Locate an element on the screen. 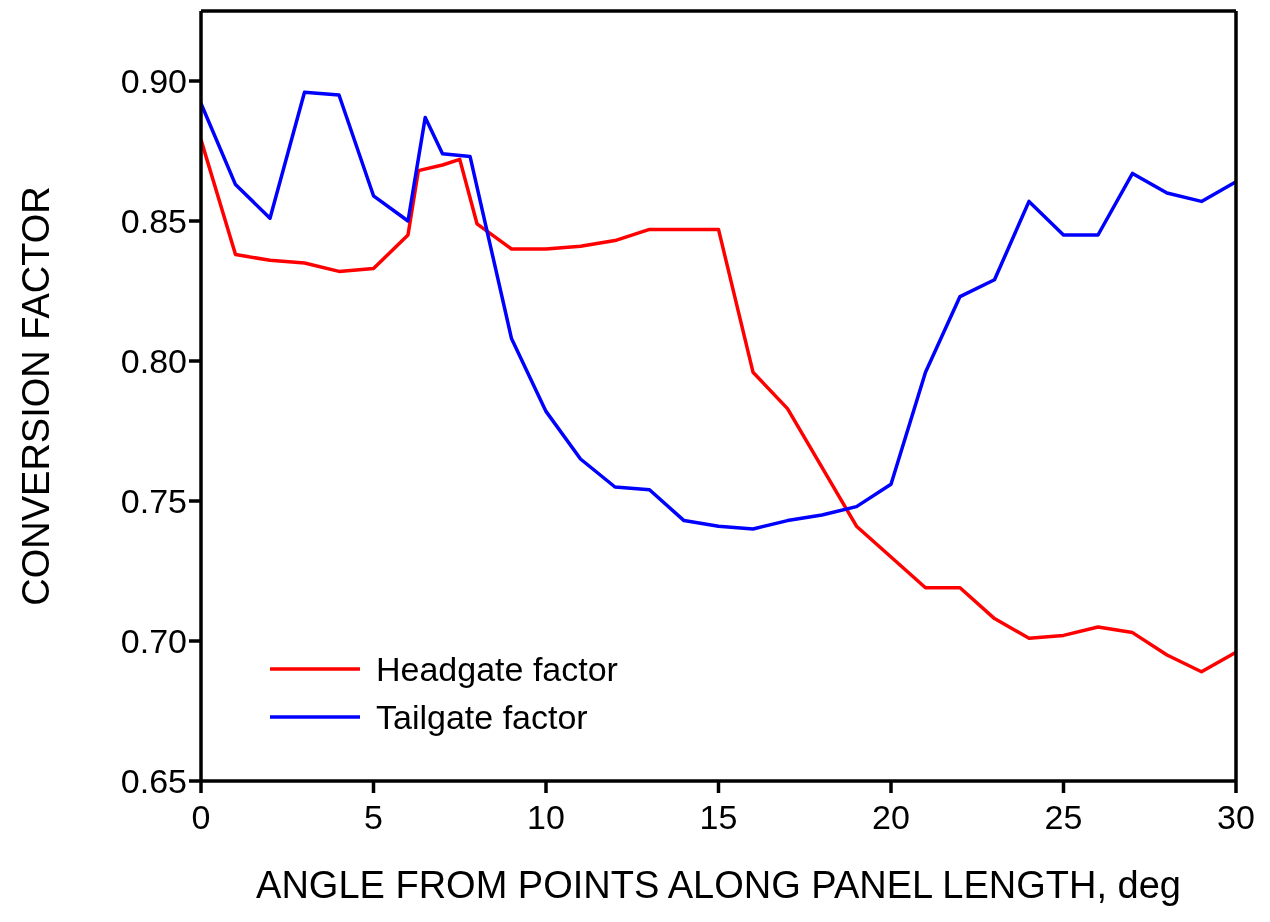 This screenshot has height=922, width=1270. x-tick-label: 10 is located at coordinates (546, 817).